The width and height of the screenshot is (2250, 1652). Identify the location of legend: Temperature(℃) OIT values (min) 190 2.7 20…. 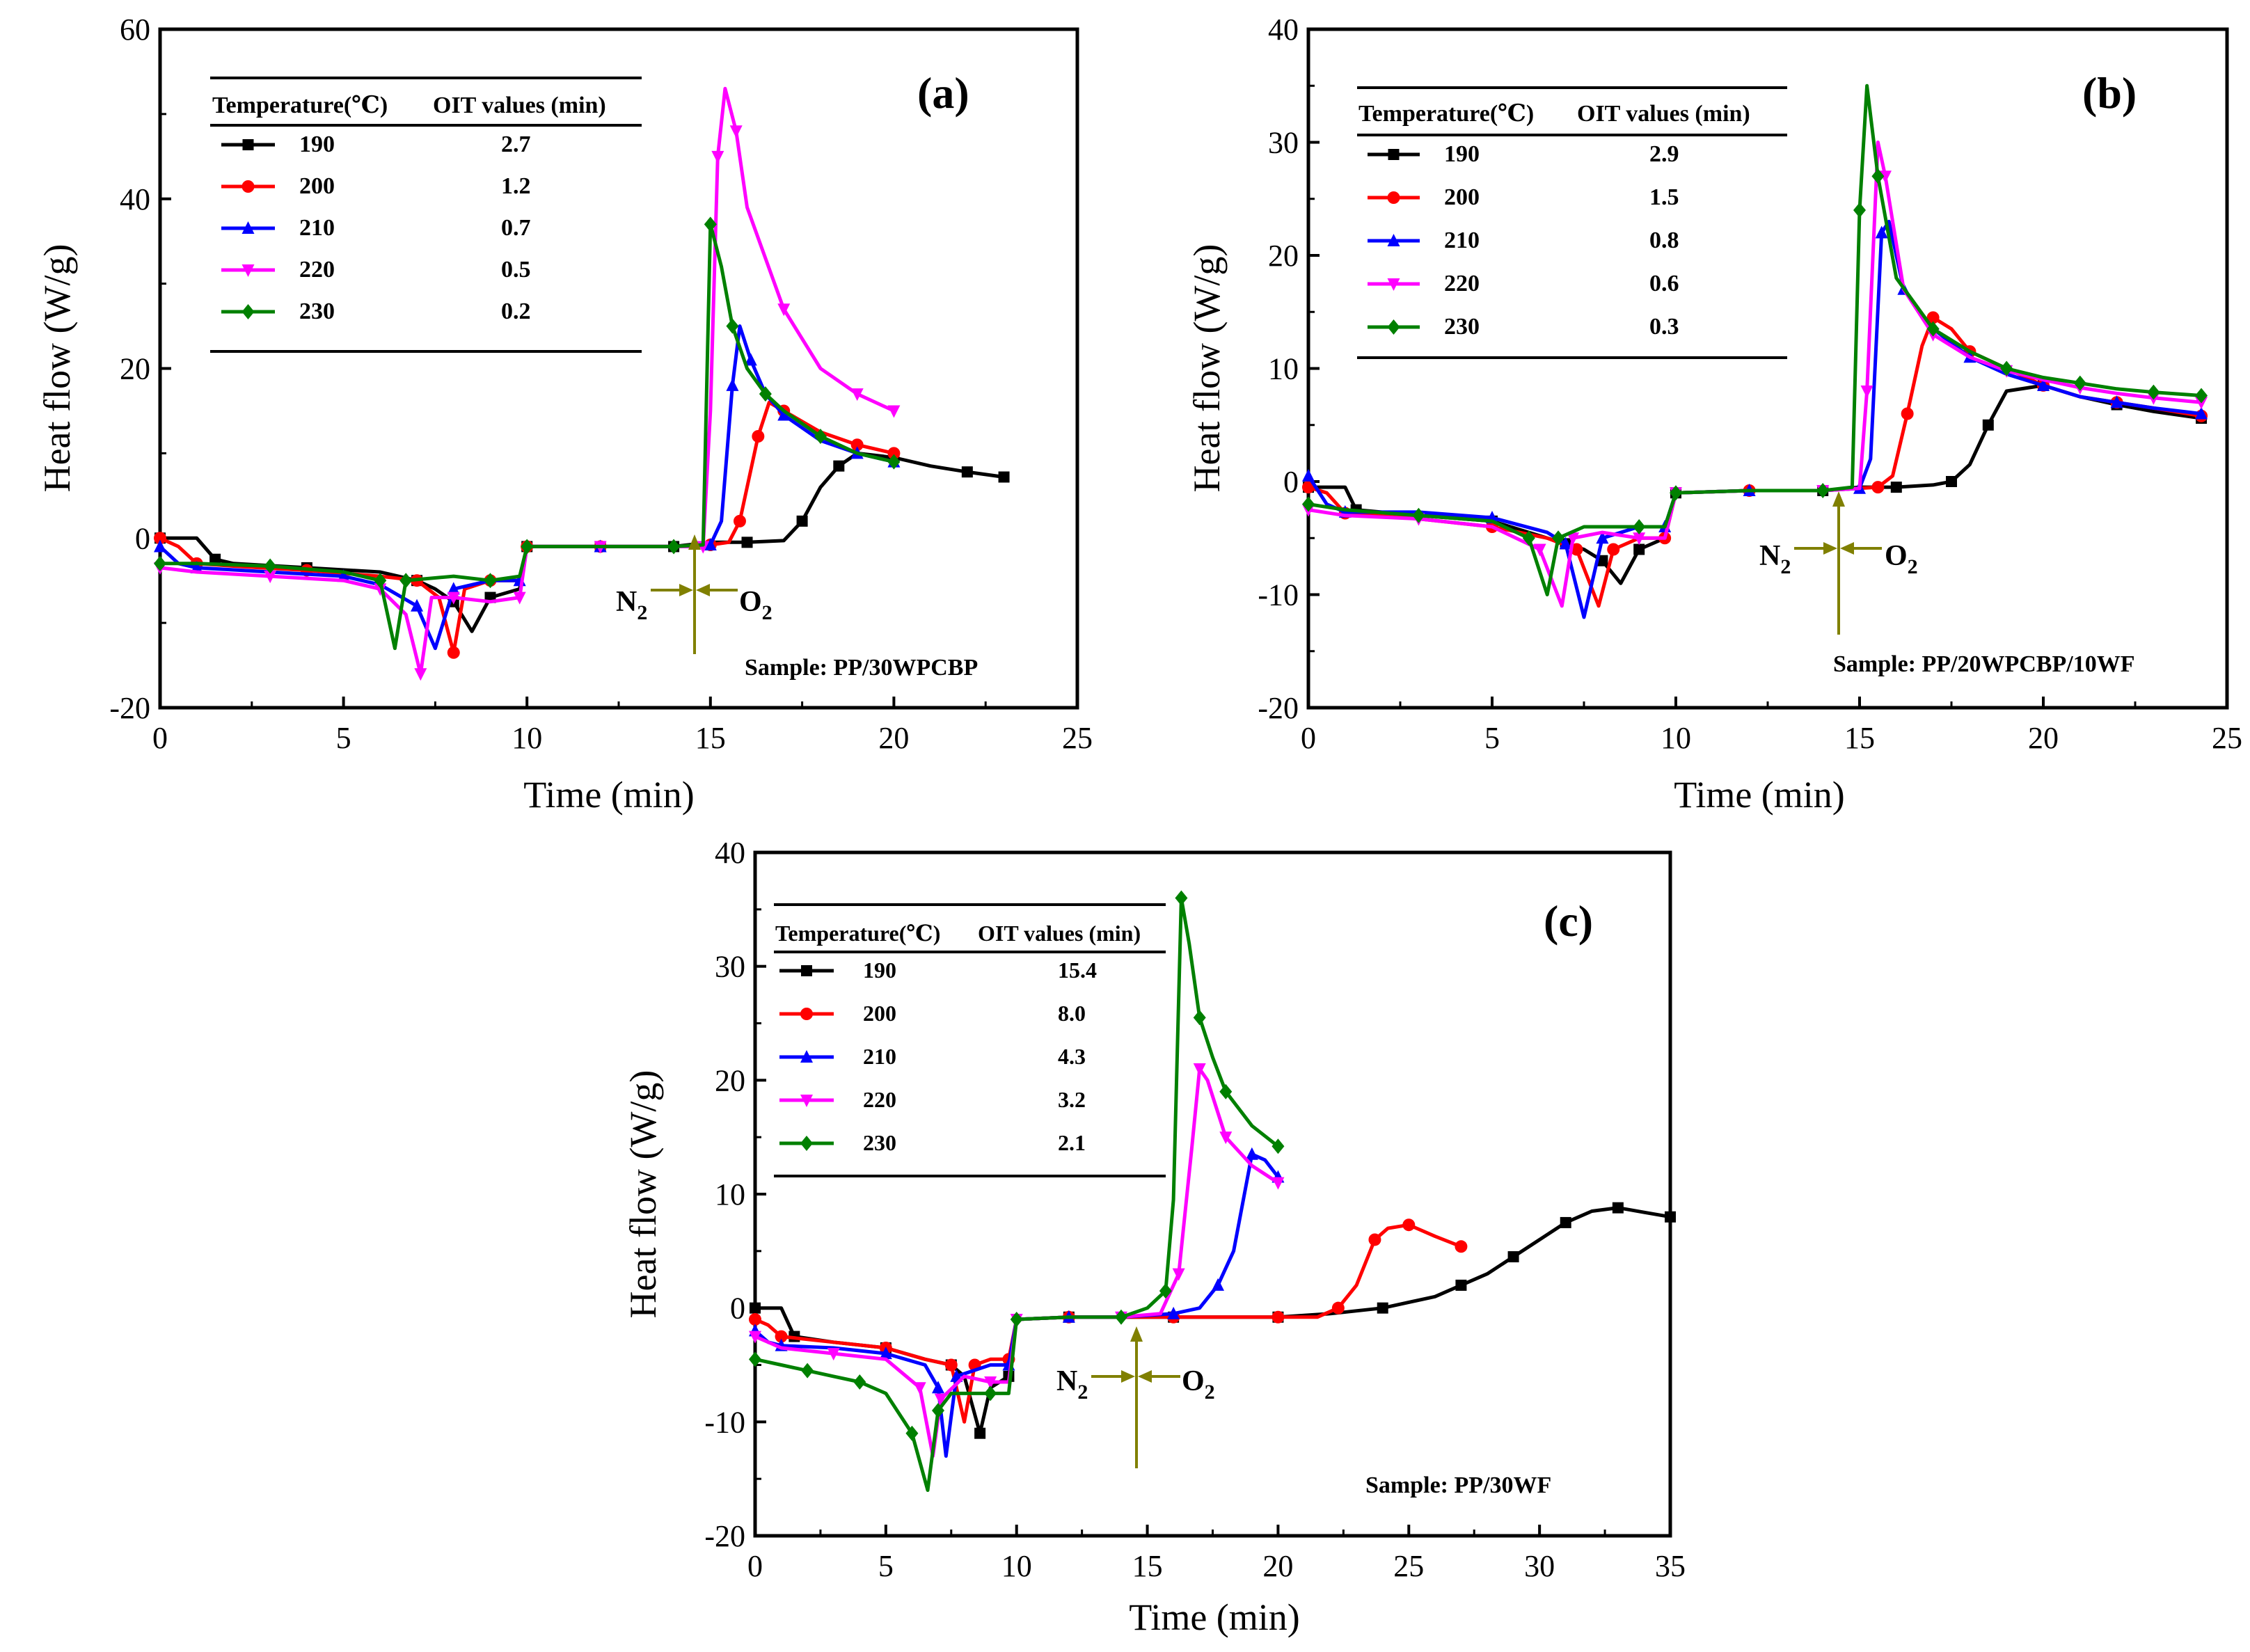
(426, 215).